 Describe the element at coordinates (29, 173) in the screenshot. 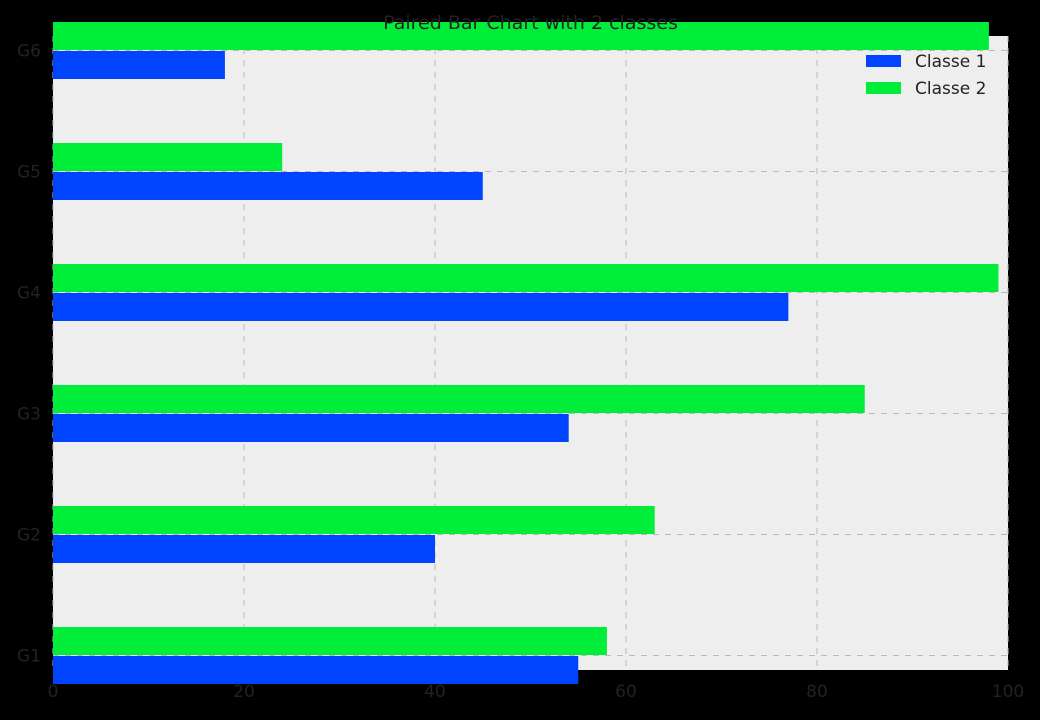

I see `y-tick-label: G5` at that location.